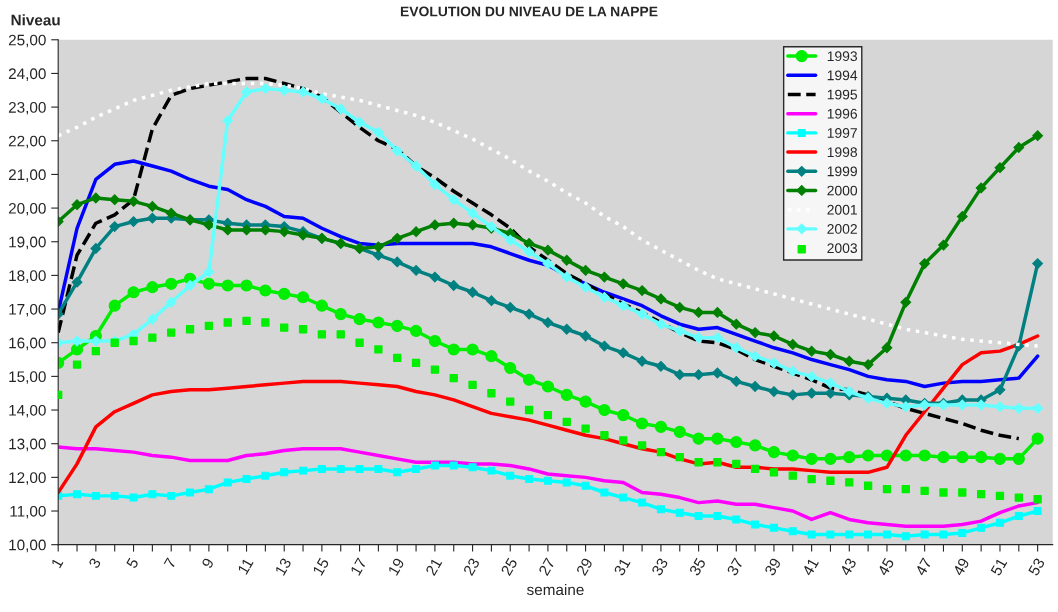 This screenshot has height=612, width=1058. Describe the element at coordinates (961, 567) in the screenshot. I see `x-tick-label: 49` at that location.